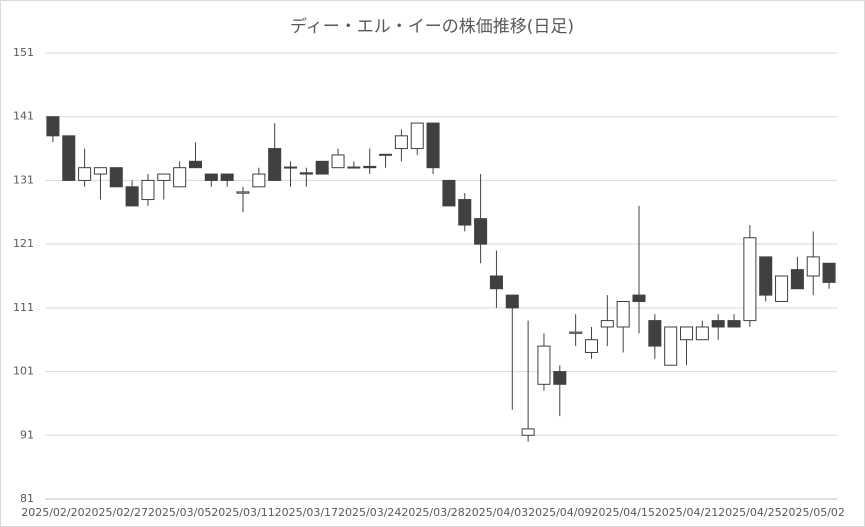 The height and width of the screenshot is (527, 865). I want to click on x-tick-label: 2025/02/20, so click(52, 512).